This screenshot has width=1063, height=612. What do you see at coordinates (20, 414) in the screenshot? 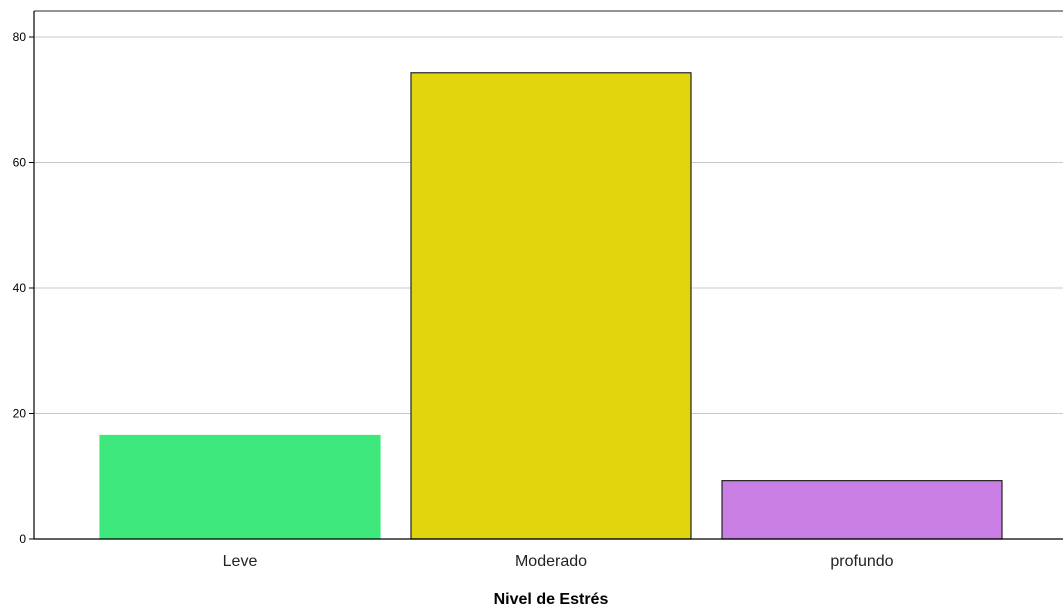
I see `y-tick-label: 20` at bounding box center [20, 414].